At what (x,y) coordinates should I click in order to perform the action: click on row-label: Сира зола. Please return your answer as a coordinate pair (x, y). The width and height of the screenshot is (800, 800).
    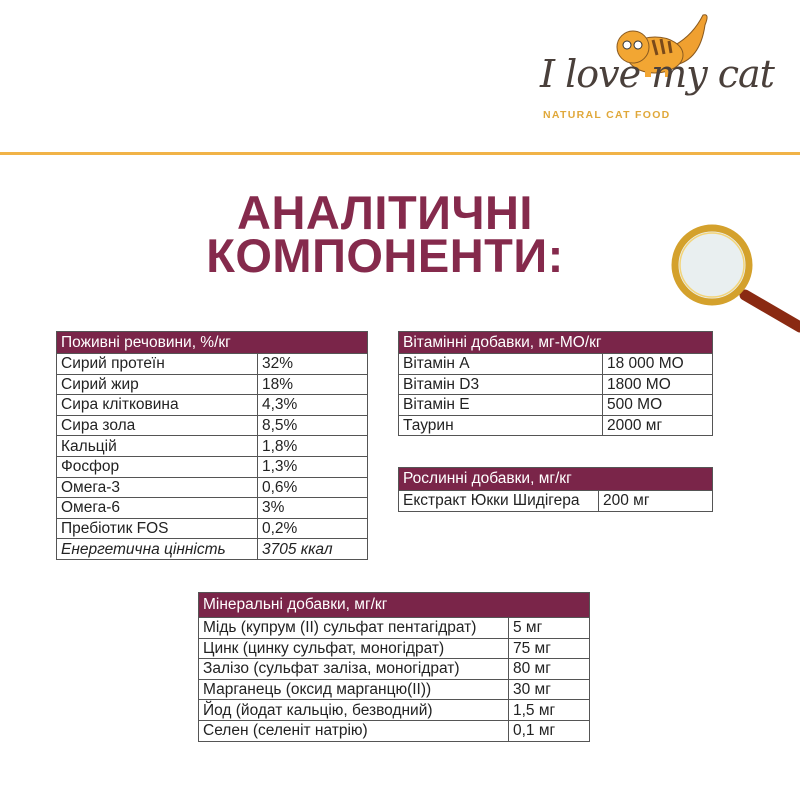
    Looking at the image, I should click on (157, 425).